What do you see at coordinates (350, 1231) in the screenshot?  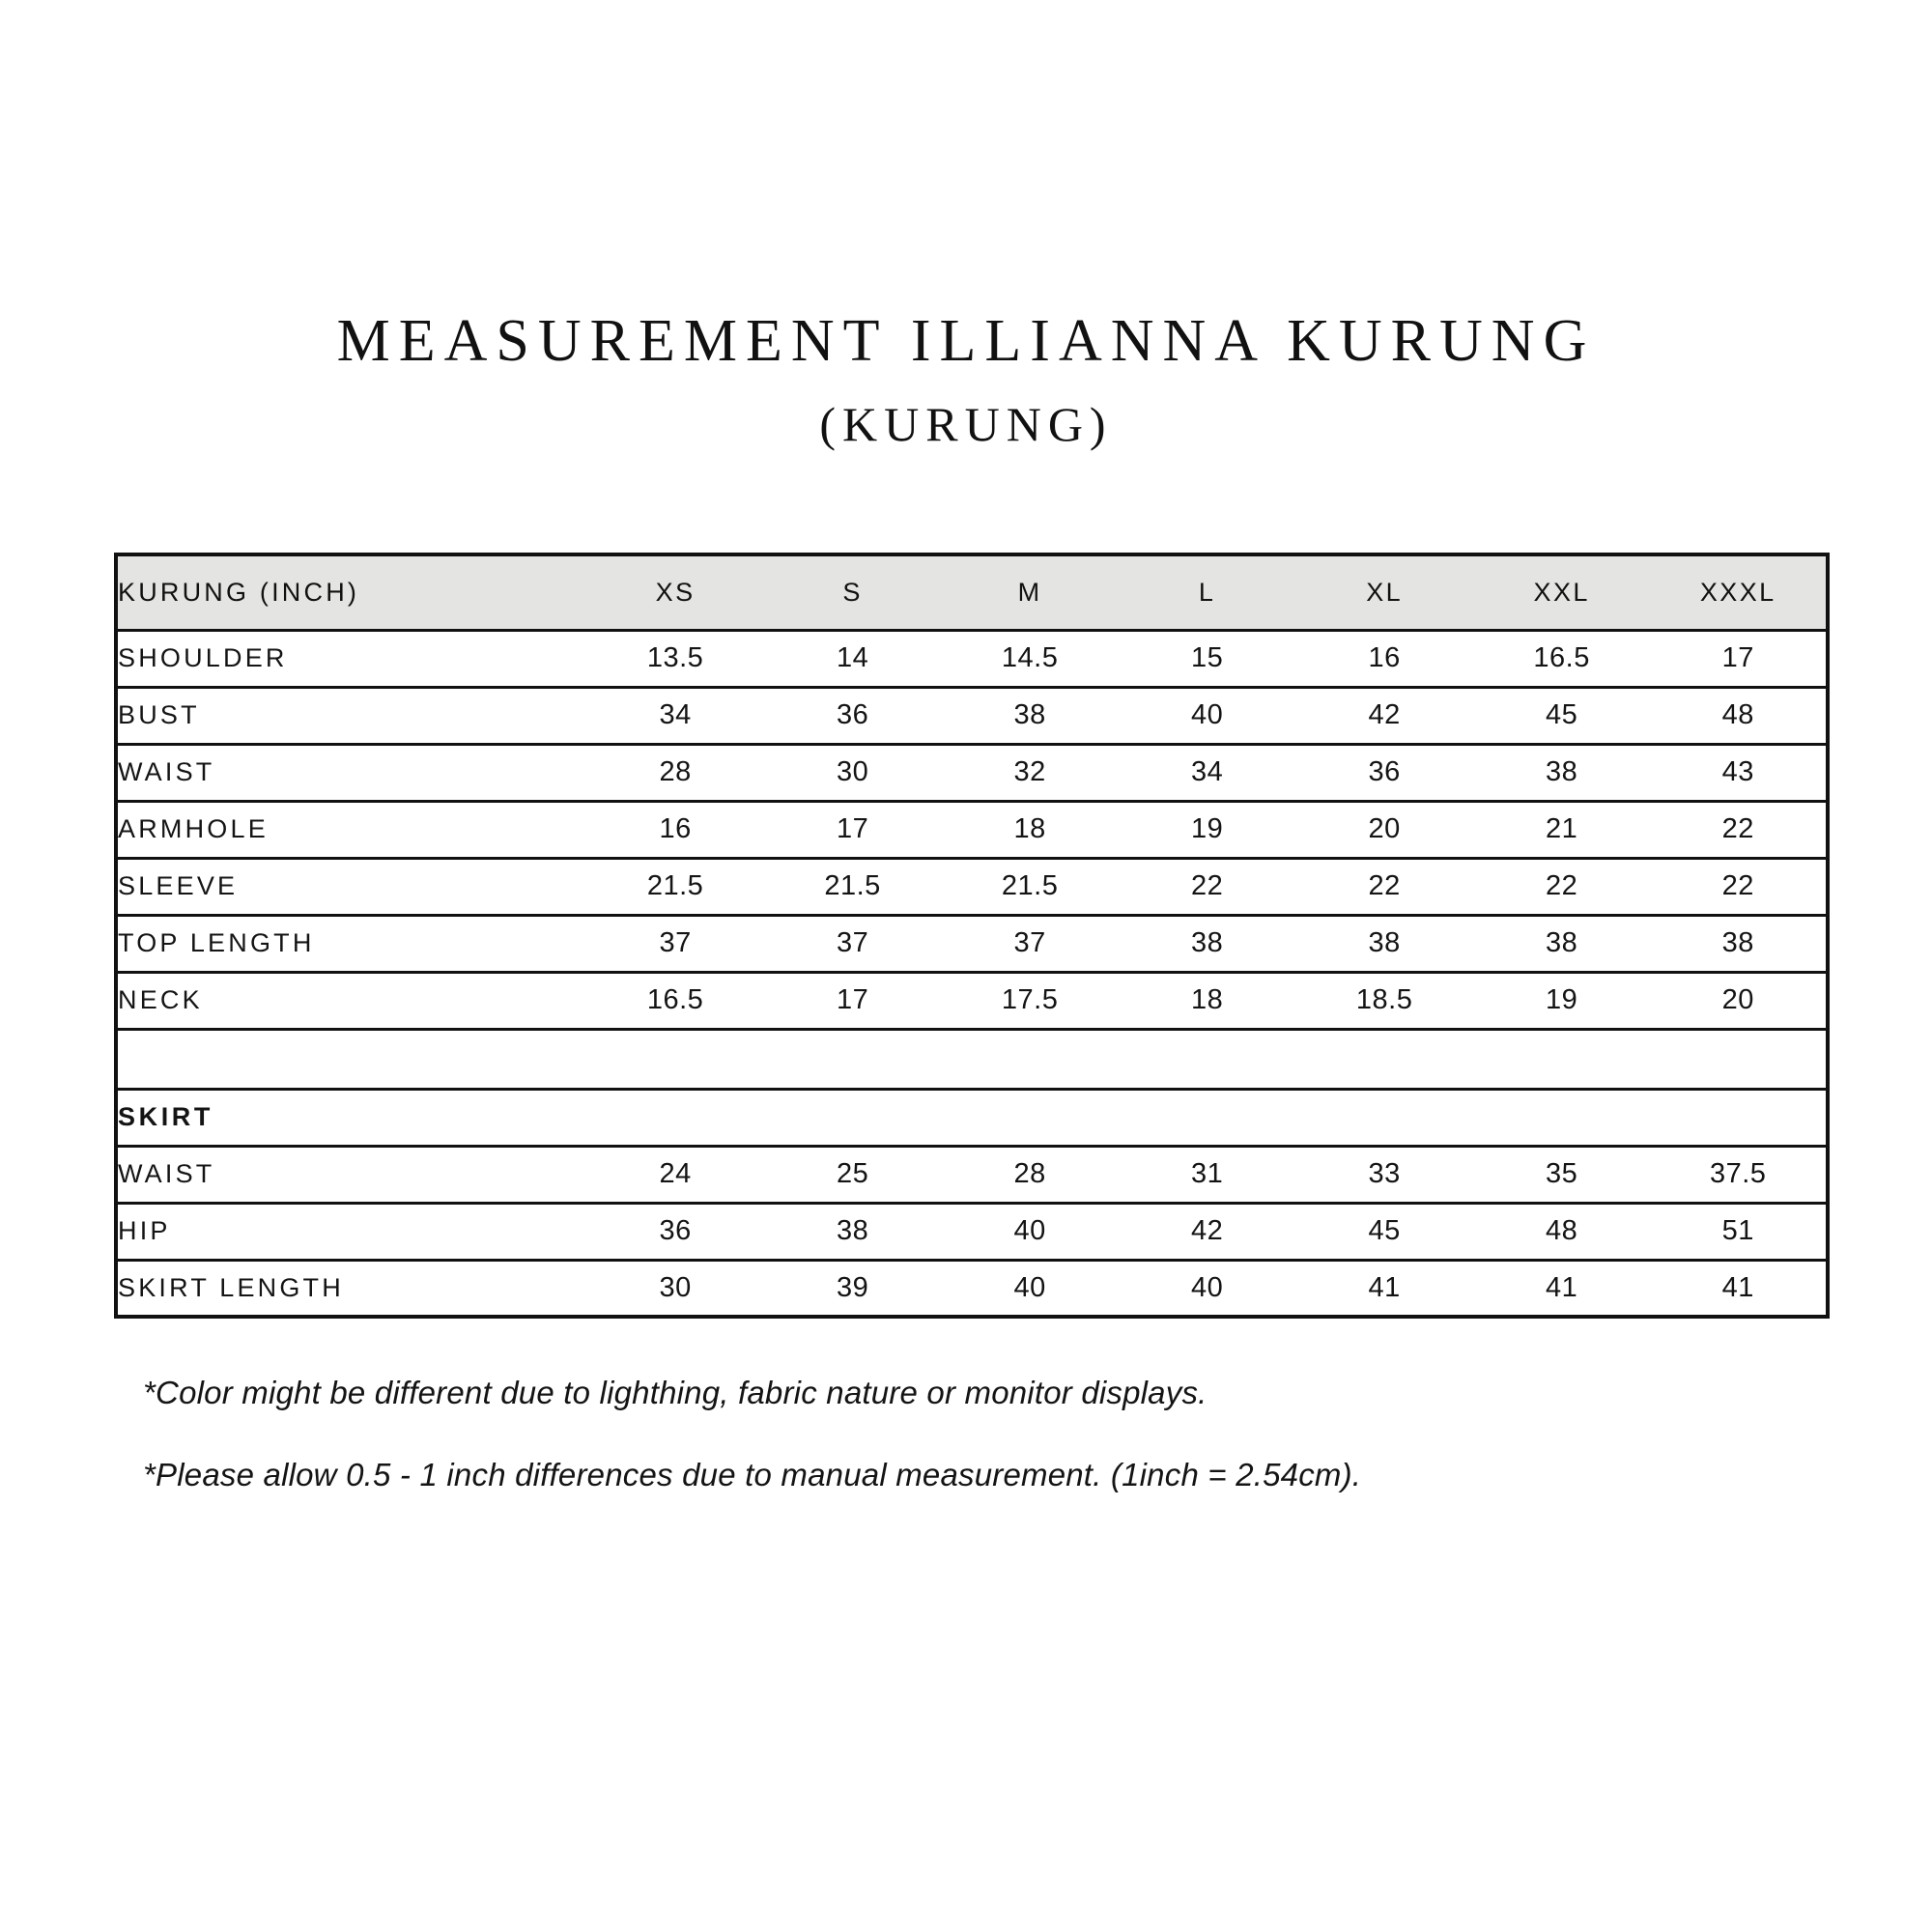 I see `row-label: HIP` at bounding box center [350, 1231].